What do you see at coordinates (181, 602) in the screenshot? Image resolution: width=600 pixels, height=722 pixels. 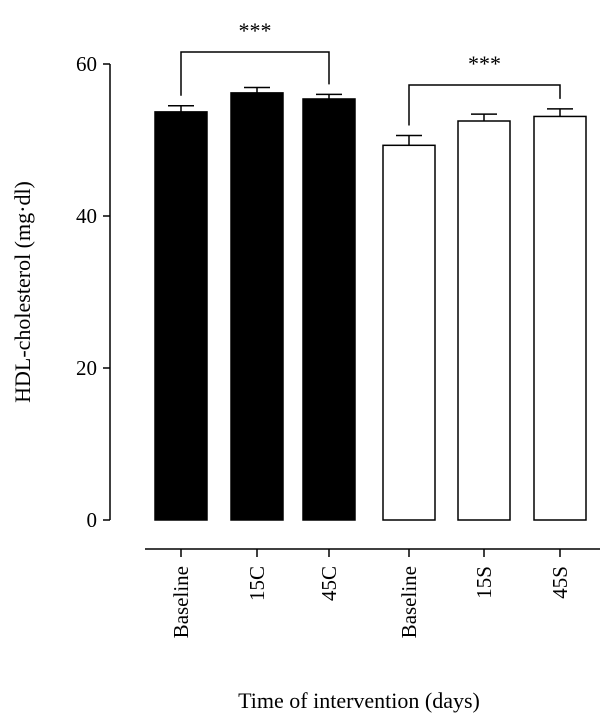 I see `x-tick-label-0: Baseline` at bounding box center [181, 602].